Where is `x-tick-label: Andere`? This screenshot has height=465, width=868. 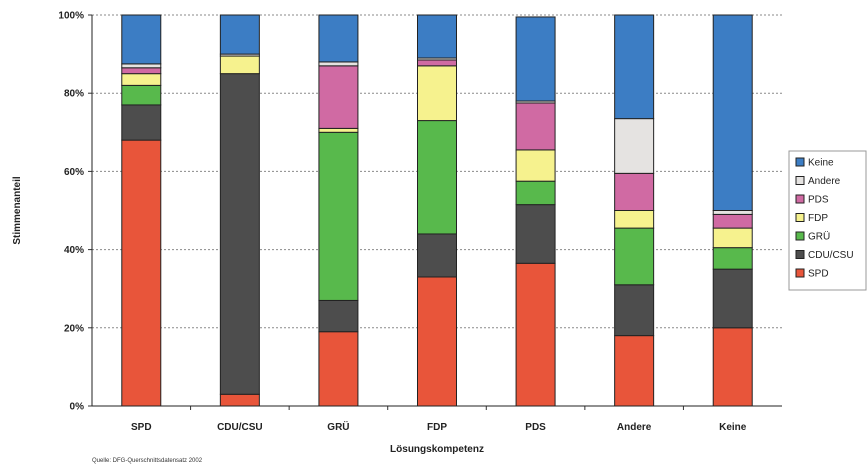 x-tick-label: Andere is located at coordinates (634, 427).